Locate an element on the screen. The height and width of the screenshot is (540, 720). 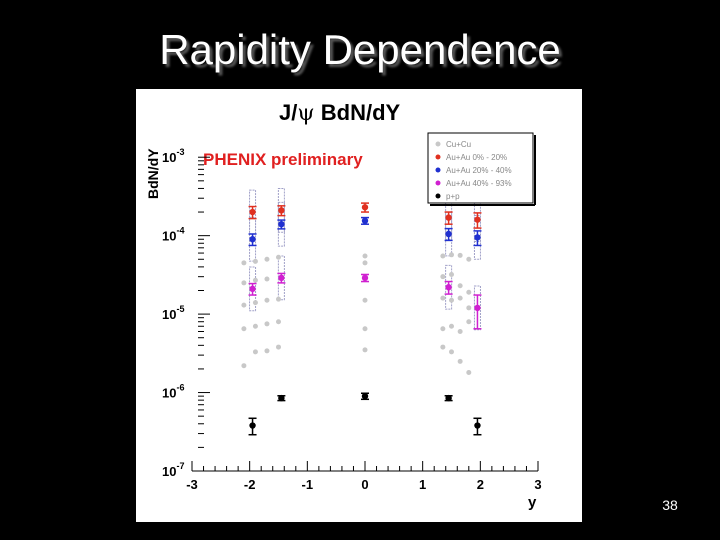
y-tick-label: 10⁻⁷ is located at coordinates (173, 470).